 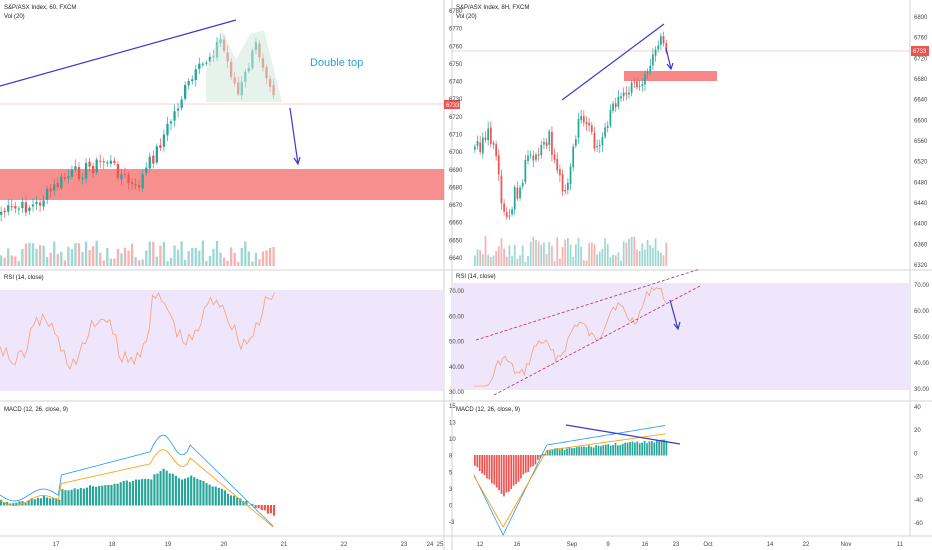 I want to click on rsi-tick-label: 40.00, so click(x=922, y=364).